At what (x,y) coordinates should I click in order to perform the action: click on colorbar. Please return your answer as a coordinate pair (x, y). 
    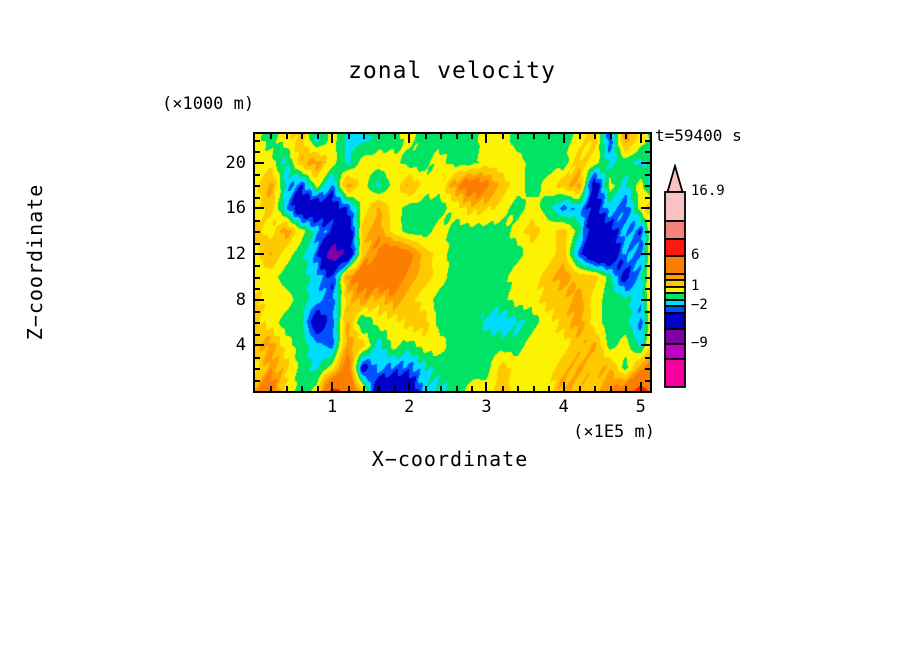
    Looking at the image, I should click on (675, 277).